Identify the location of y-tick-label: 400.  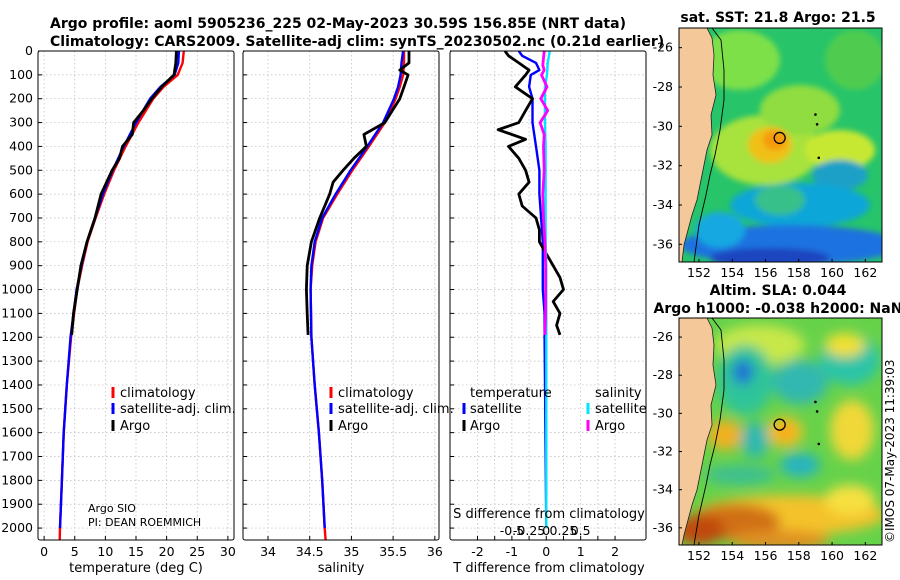
(21, 145).